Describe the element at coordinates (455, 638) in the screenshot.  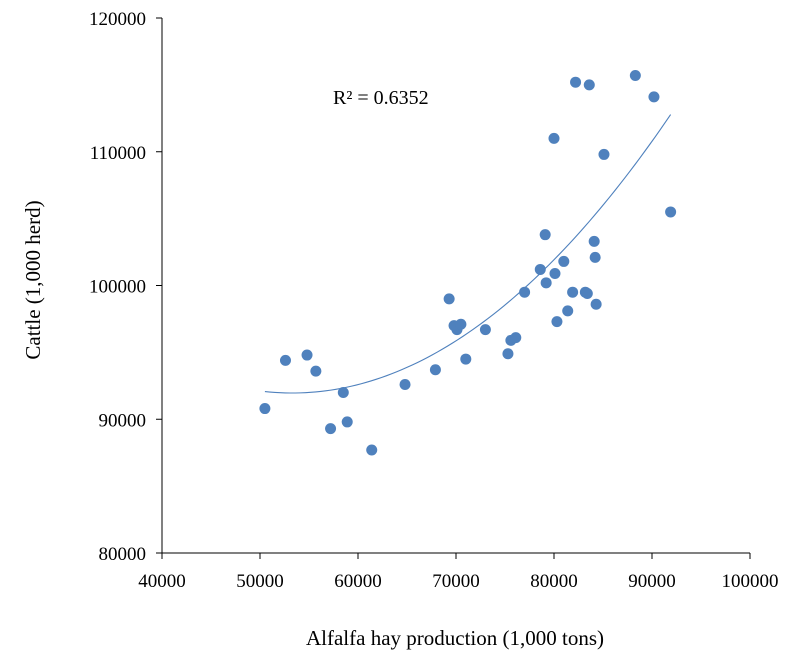
I see `x-axis-title: Alfalfa hay production (1,000 tons)` at that location.